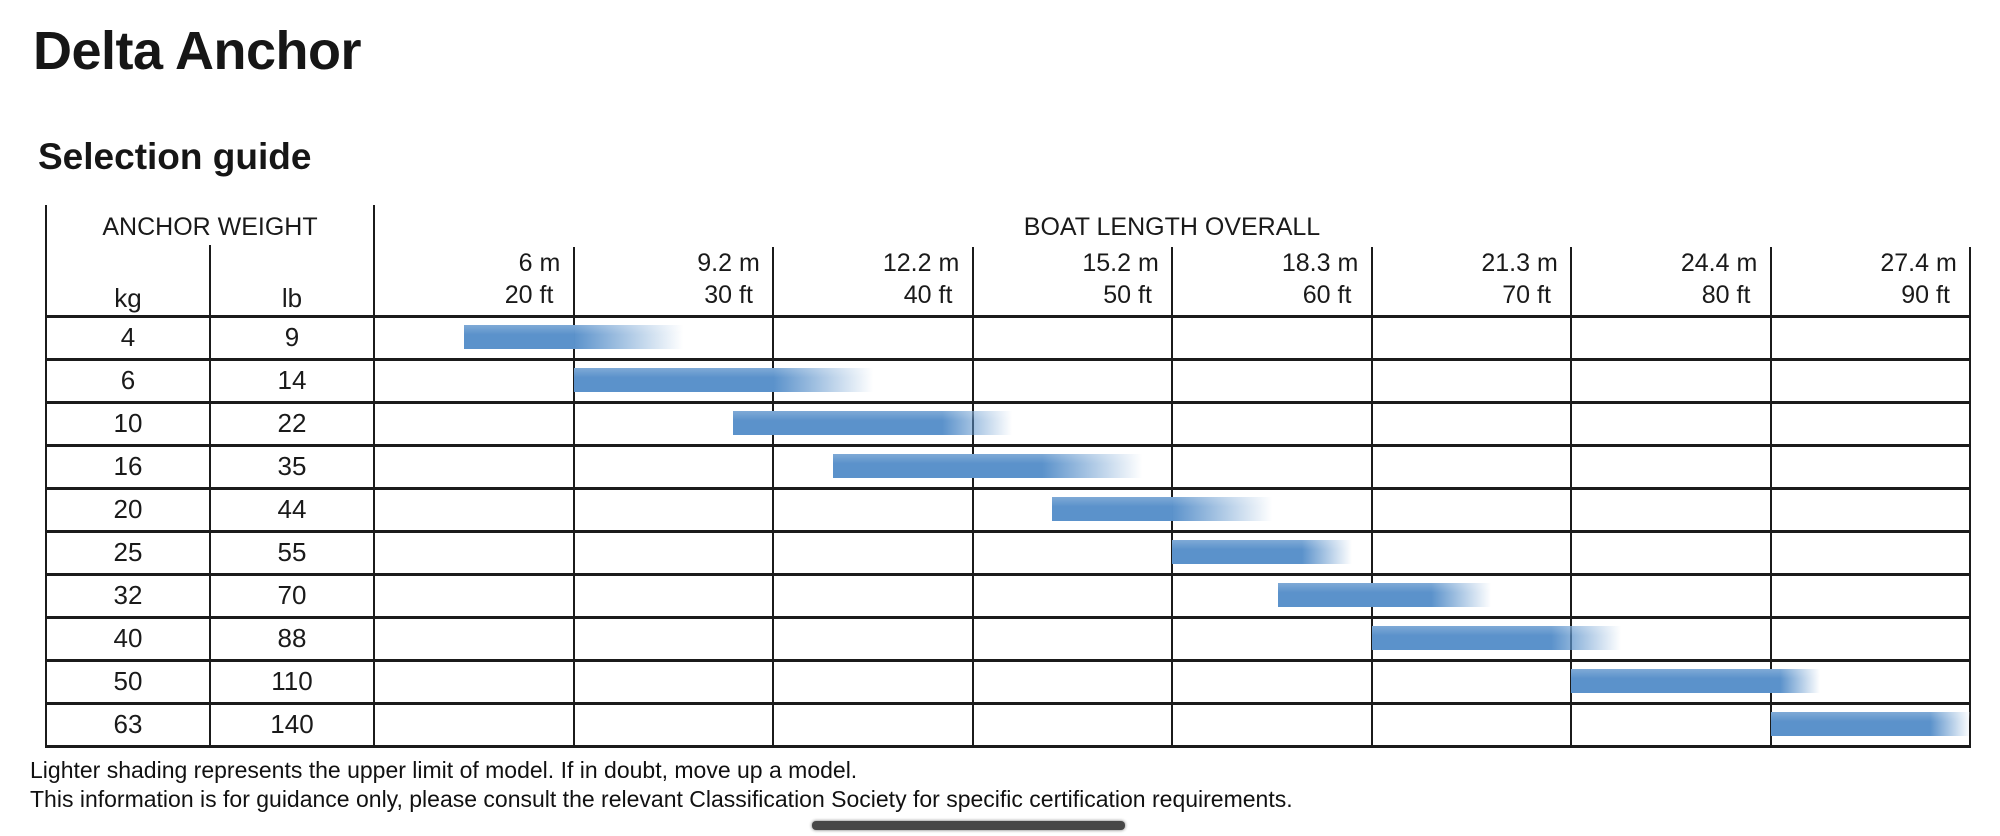 This screenshot has height=836, width=2000. I want to click on tick-value-ft: 30, so click(718, 295).